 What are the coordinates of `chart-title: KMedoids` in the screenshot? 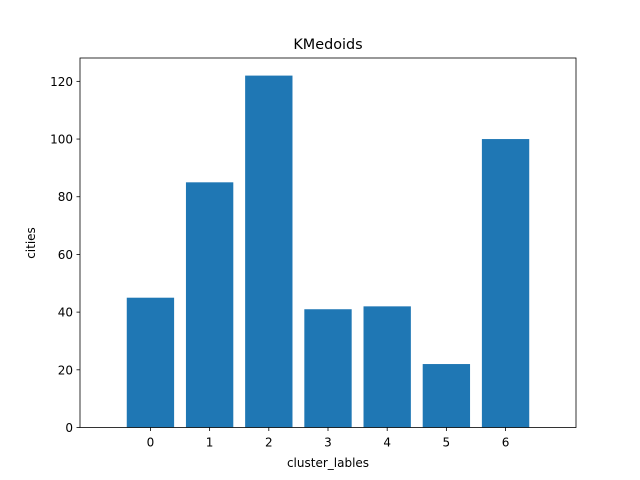 It's located at (327, 45).